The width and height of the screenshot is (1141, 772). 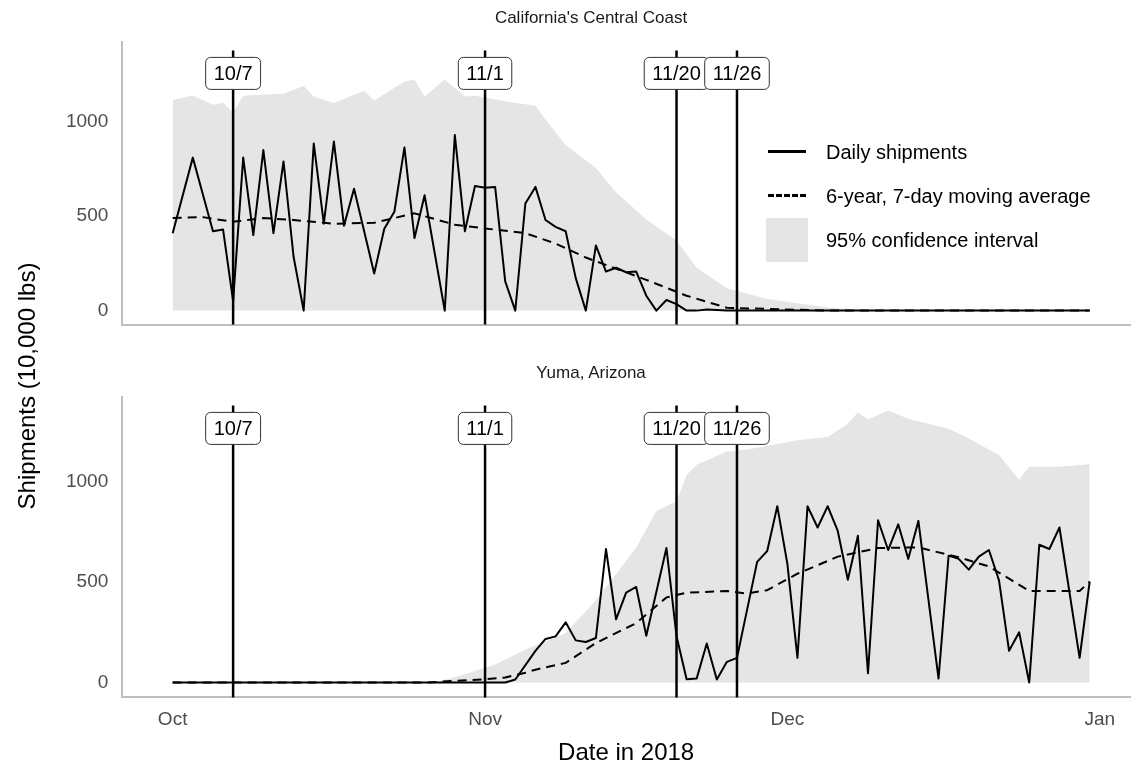 What do you see at coordinates (591, 17) in the screenshot?
I see `chart-title: California's Central Coast` at bounding box center [591, 17].